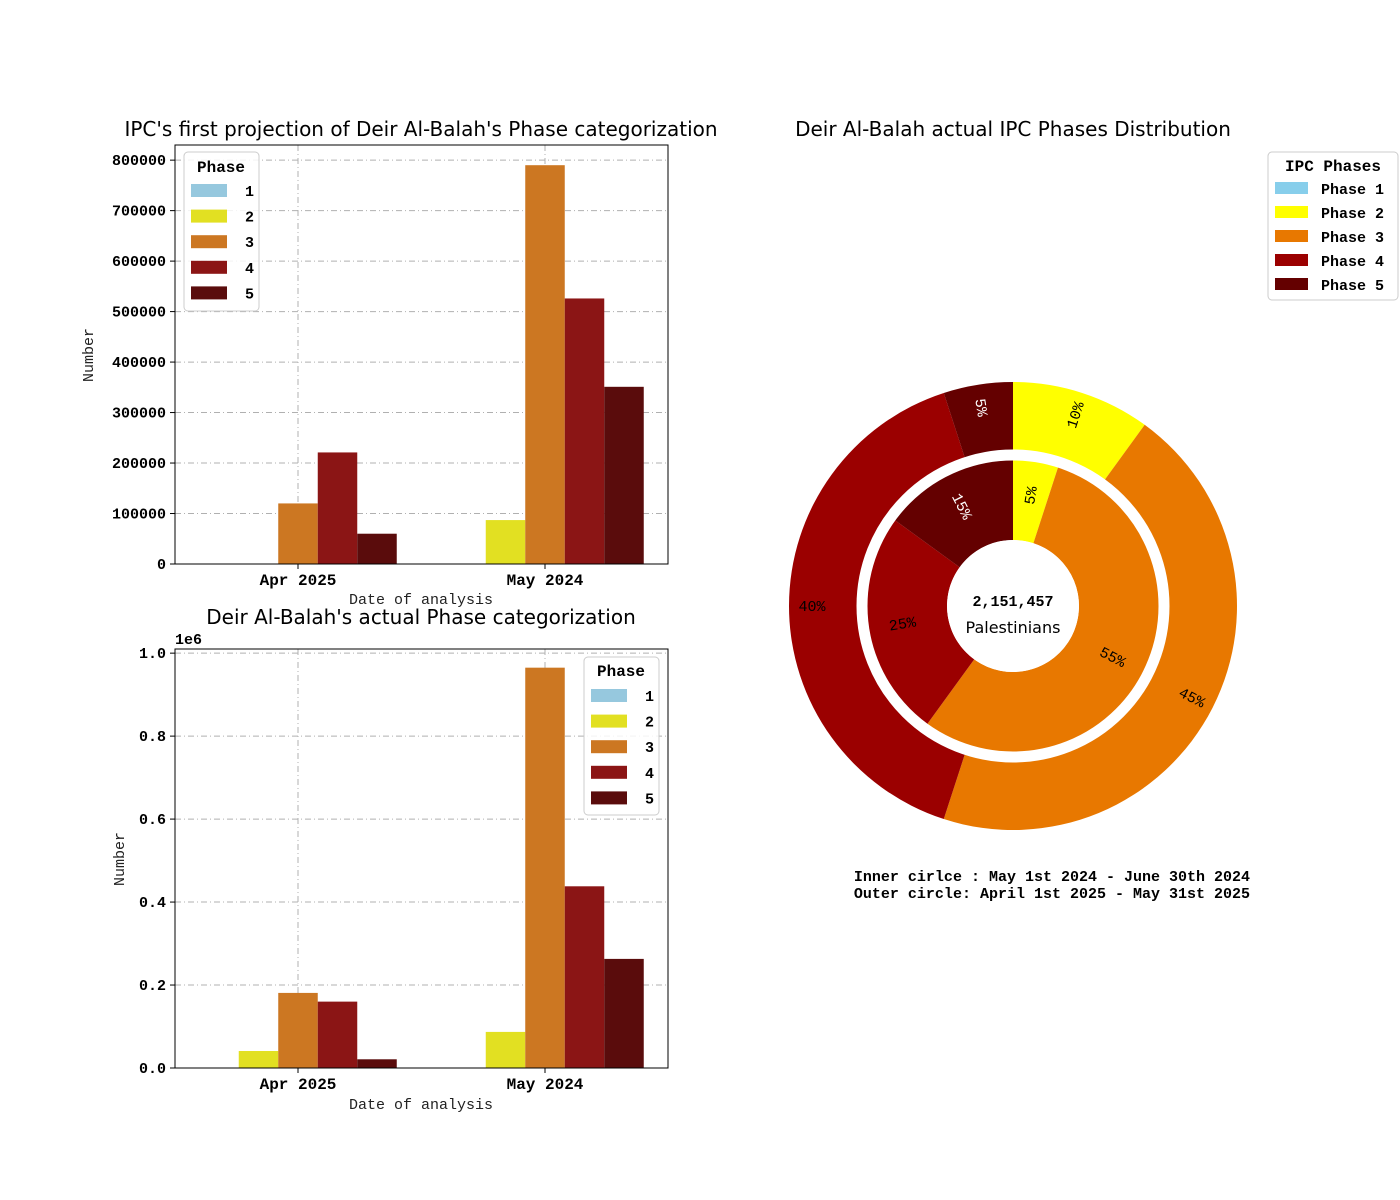 This screenshot has height=1200, width=1400. Describe the element at coordinates (649, 723) in the screenshot. I see `bar2-legend-label-2: 2` at that location.